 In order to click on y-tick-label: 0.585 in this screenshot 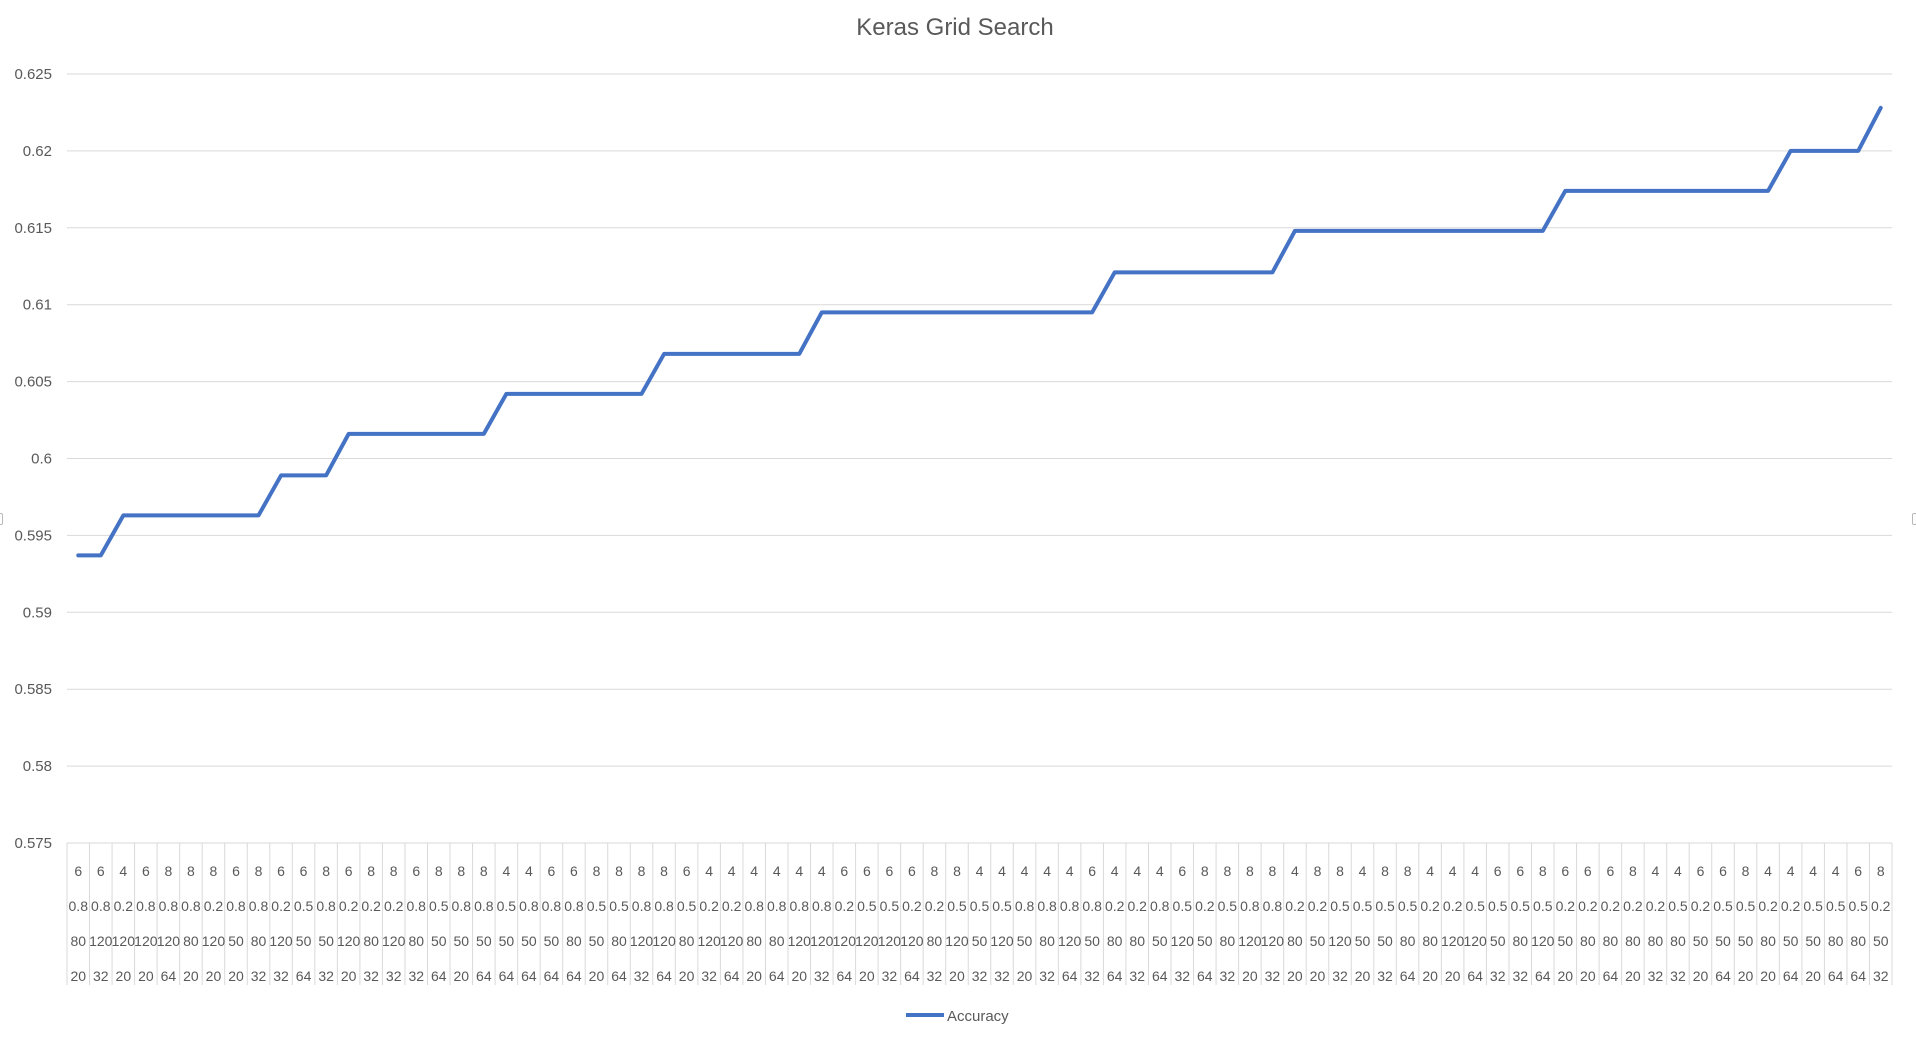, I will do `click(33, 689)`.